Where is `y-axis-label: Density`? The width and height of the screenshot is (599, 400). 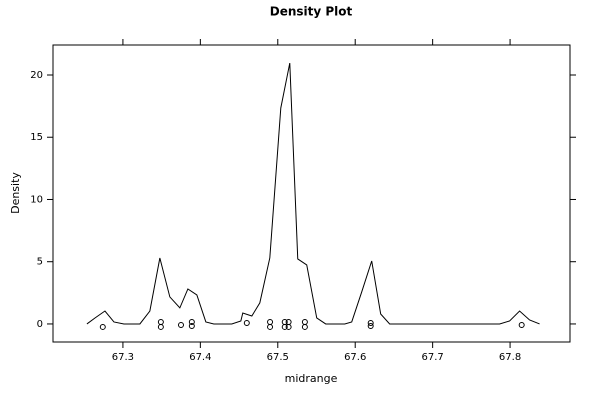
y-axis-label: Density is located at coordinates (15, 193).